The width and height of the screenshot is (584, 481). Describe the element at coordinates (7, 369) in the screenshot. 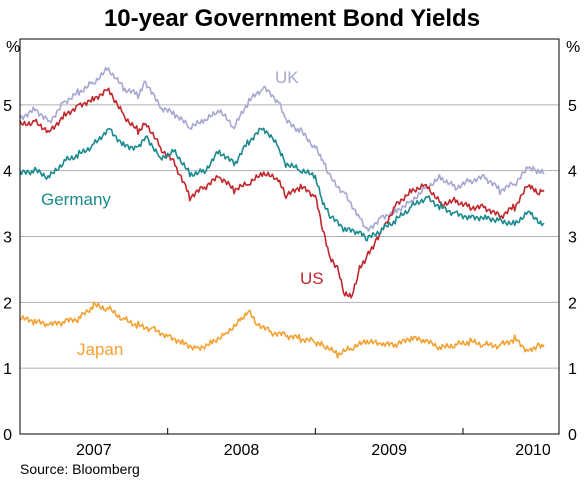

I see `y-tick-left-1: 1` at that location.